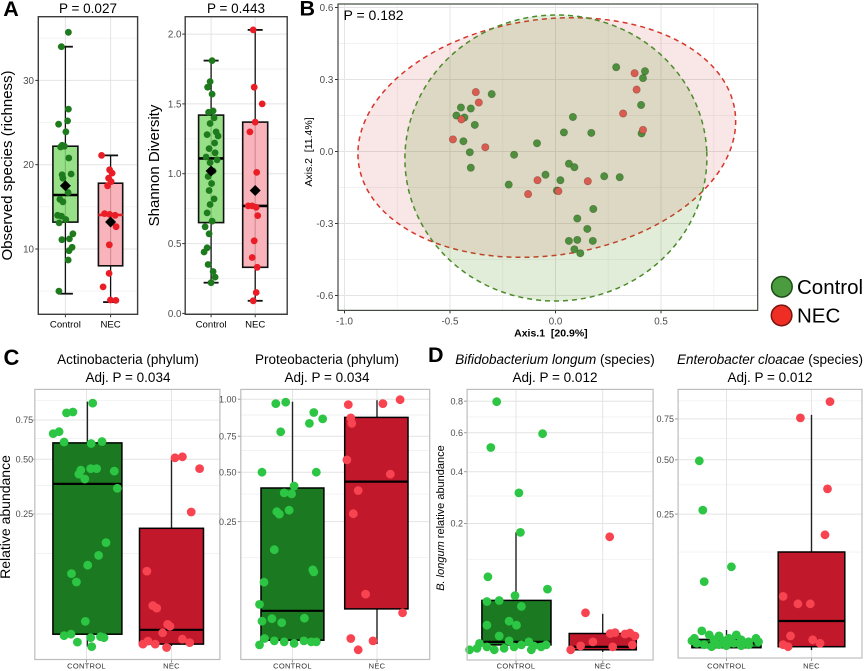  I want to click on svg-text: D, so click(436, 355).